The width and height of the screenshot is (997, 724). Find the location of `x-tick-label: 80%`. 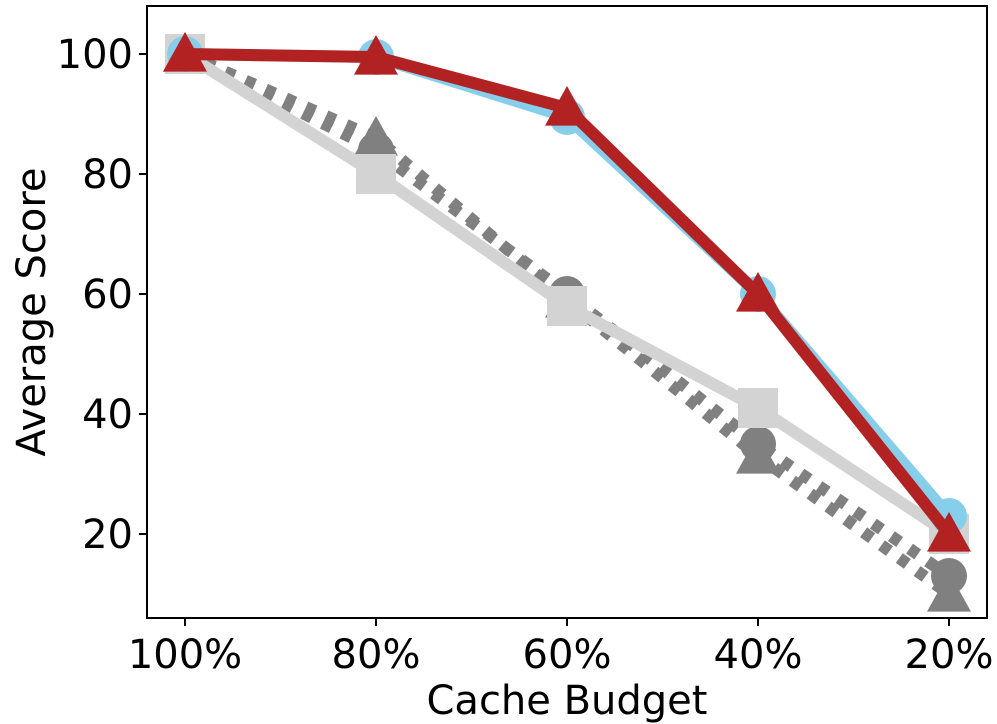

x-tick-label: 80% is located at coordinates (376, 655).